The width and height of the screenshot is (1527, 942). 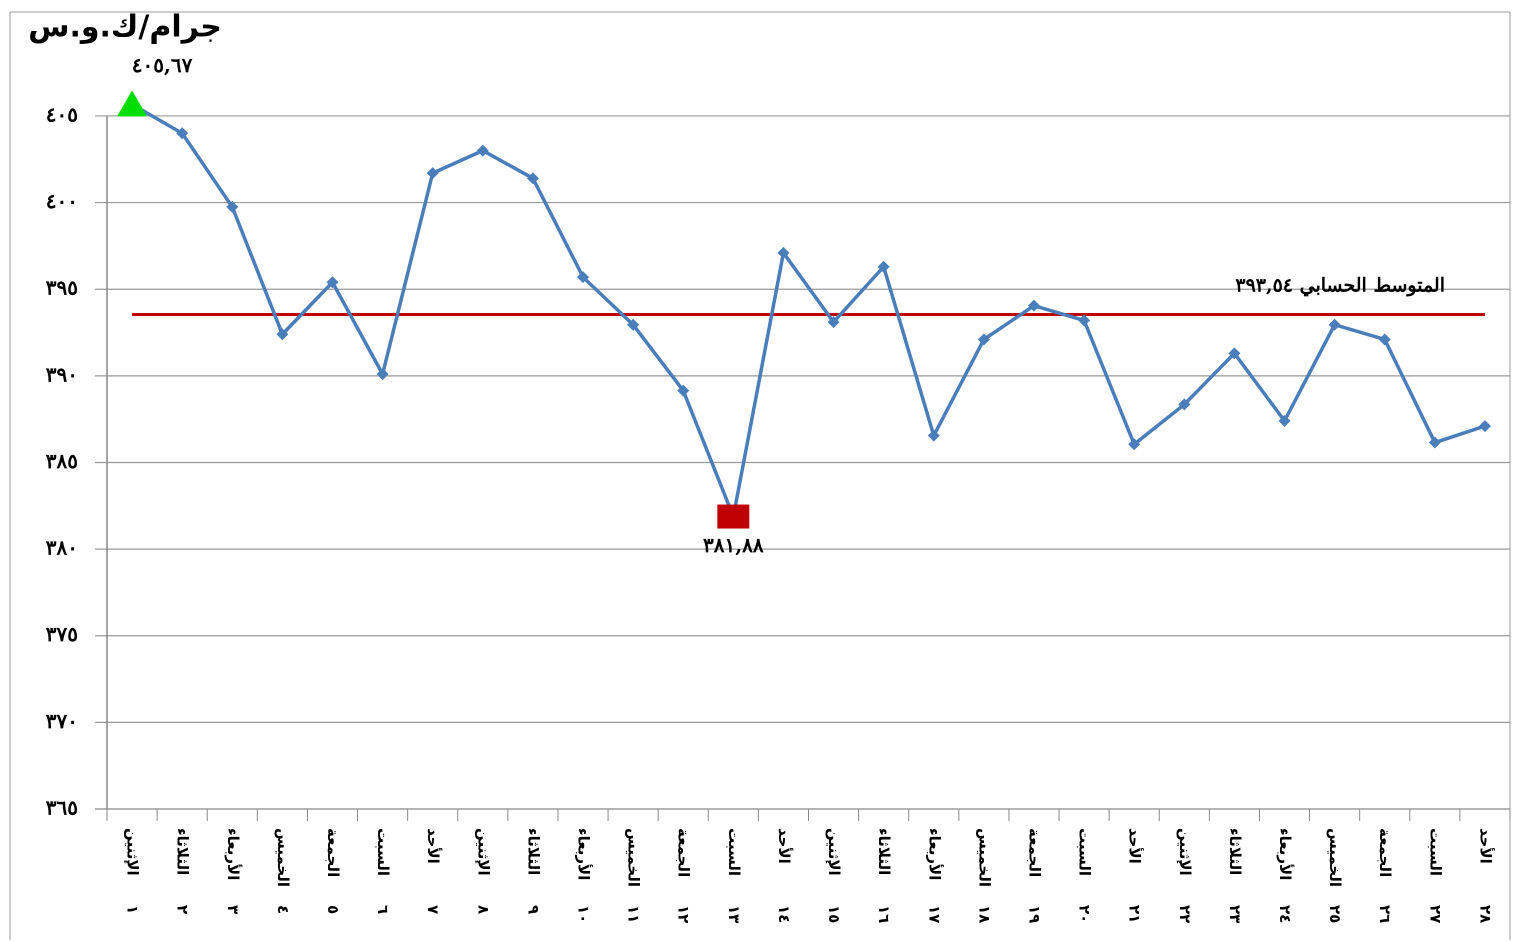 What do you see at coordinates (433, 909) in the screenshot?
I see `x-tick-number: ٧` at bounding box center [433, 909].